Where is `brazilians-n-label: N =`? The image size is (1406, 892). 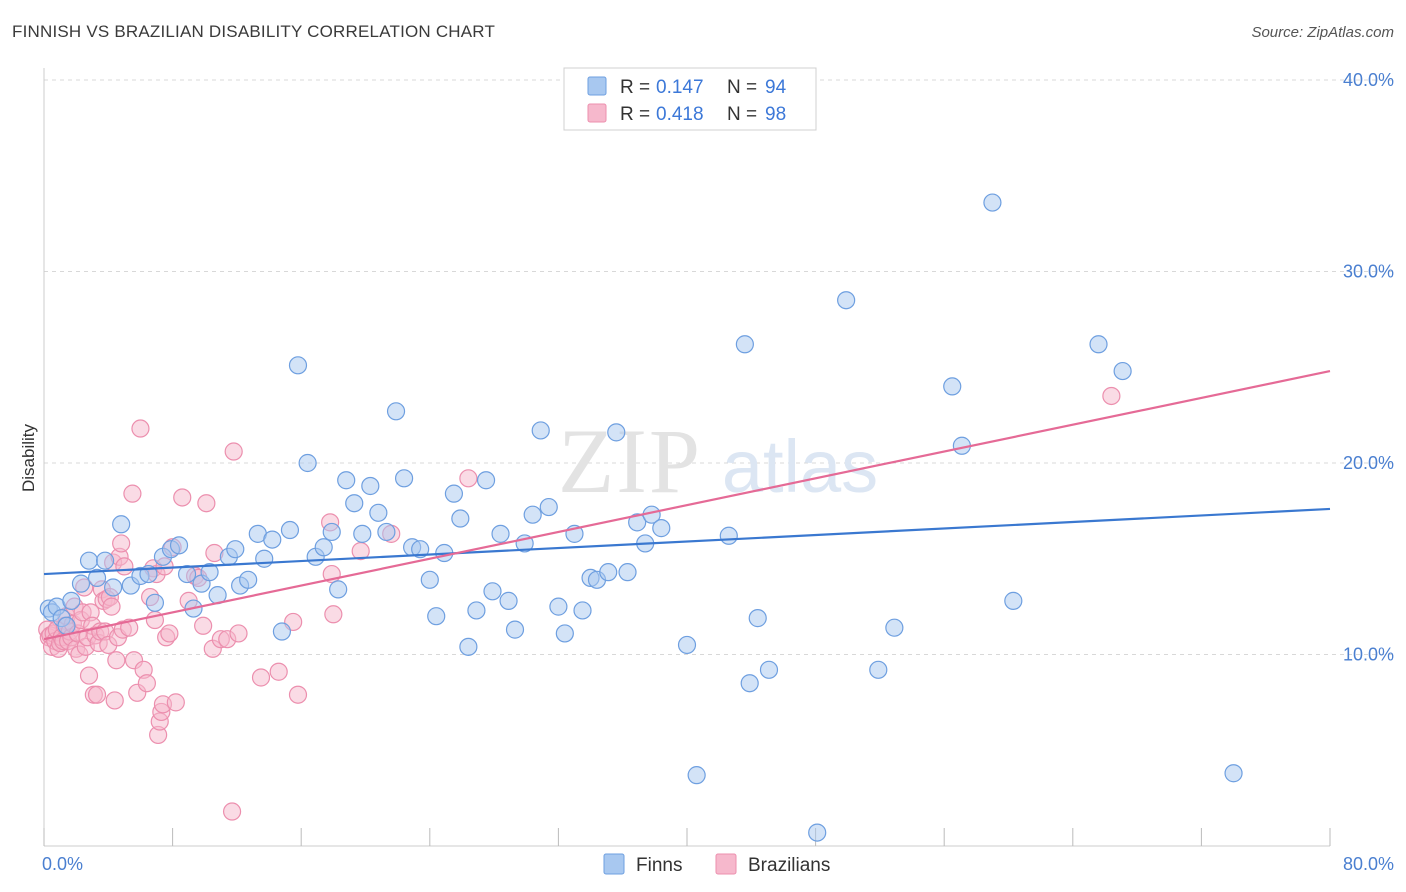
brazilians-n-label: N = is located at coordinates (742, 114).